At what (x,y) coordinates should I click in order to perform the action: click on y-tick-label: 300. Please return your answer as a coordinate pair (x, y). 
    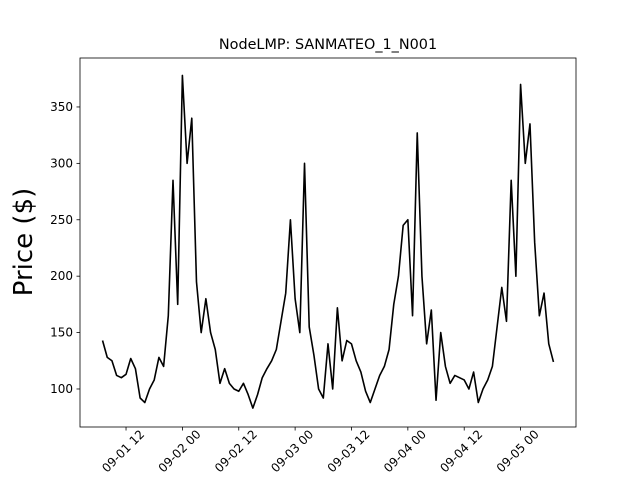
    Looking at the image, I should click on (61, 163).